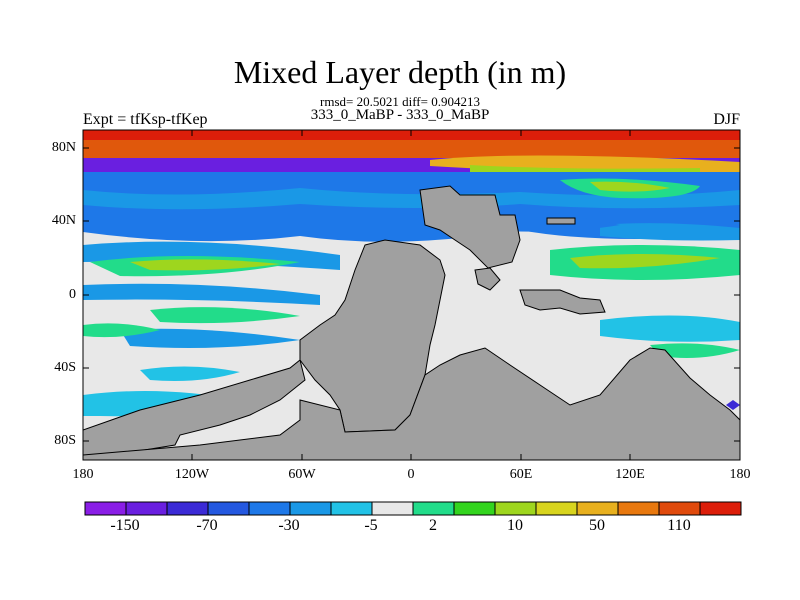 This screenshot has width=800, height=600. I want to click on south-pacific-cyan, so click(670, 328).